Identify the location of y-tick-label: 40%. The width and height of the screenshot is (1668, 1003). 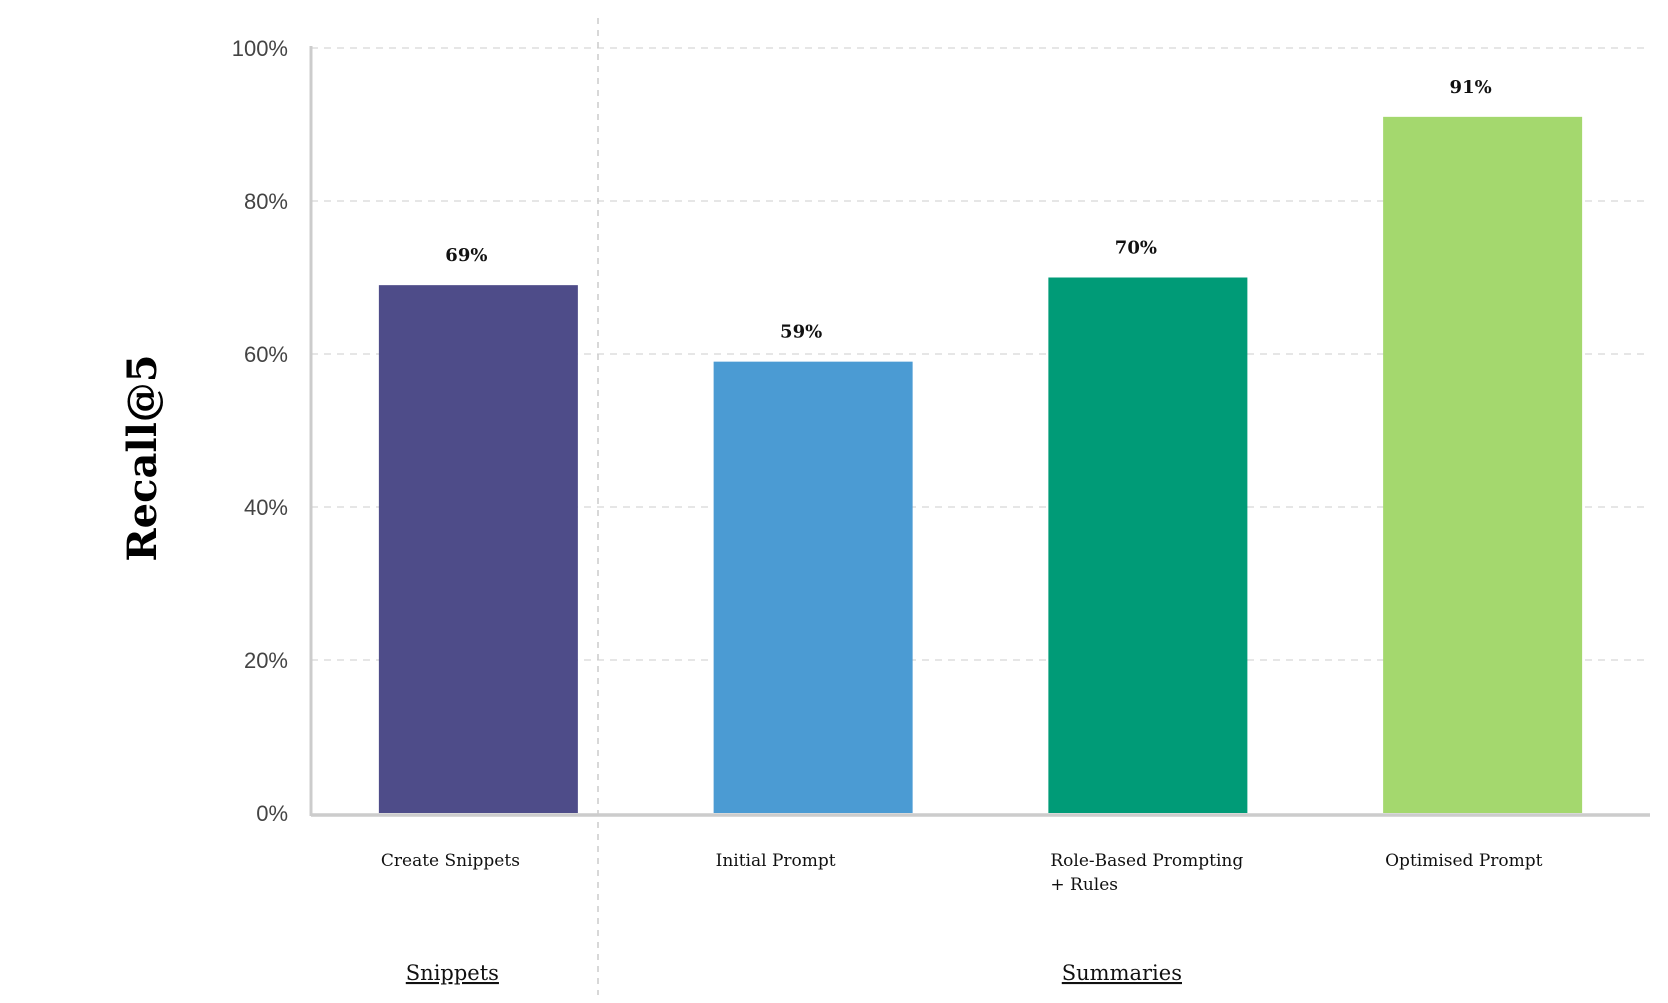
(266, 507).